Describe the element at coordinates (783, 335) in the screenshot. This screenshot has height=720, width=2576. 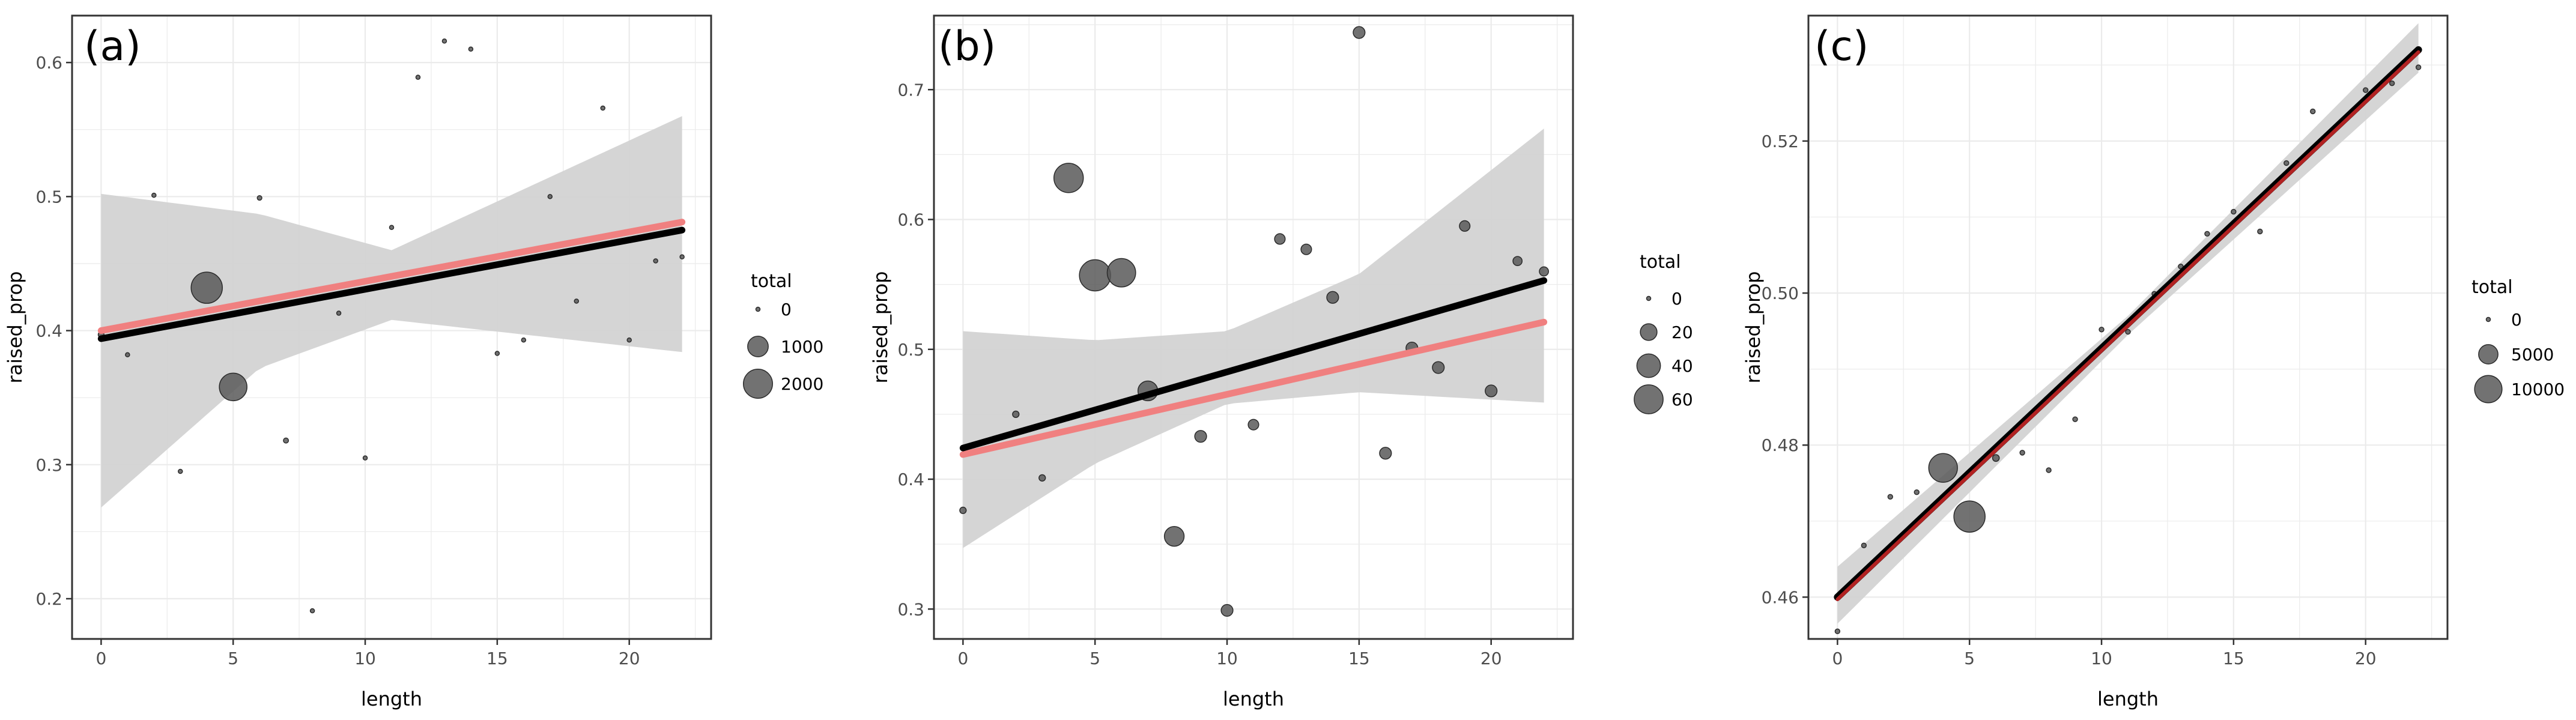
I see `size-legend: total 0 1000 2000` at that location.